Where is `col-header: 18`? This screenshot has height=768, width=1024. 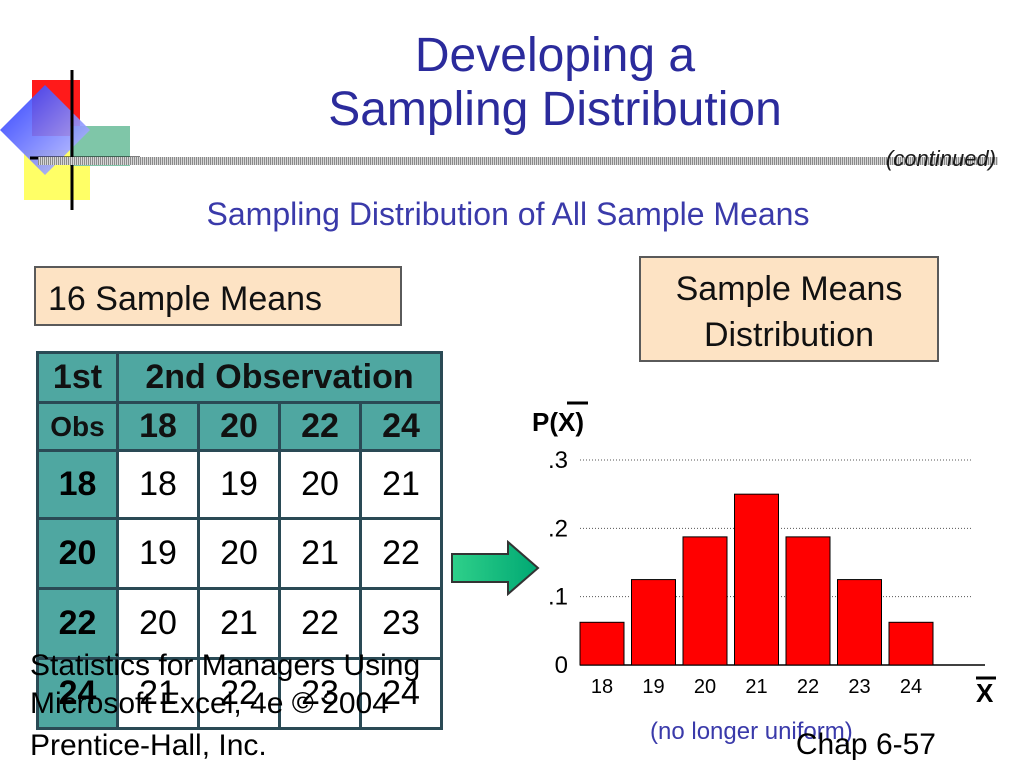 col-header: 18 is located at coordinates (158, 426).